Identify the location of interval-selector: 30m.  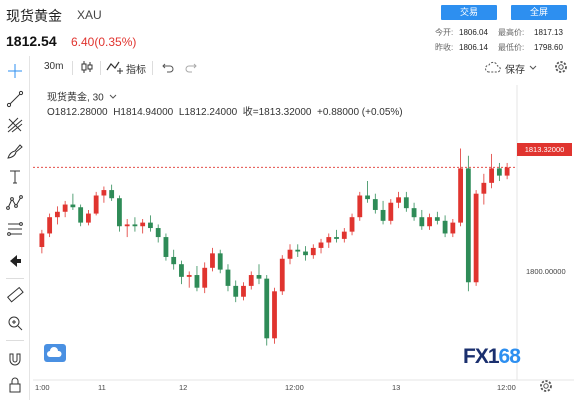
(54, 66).